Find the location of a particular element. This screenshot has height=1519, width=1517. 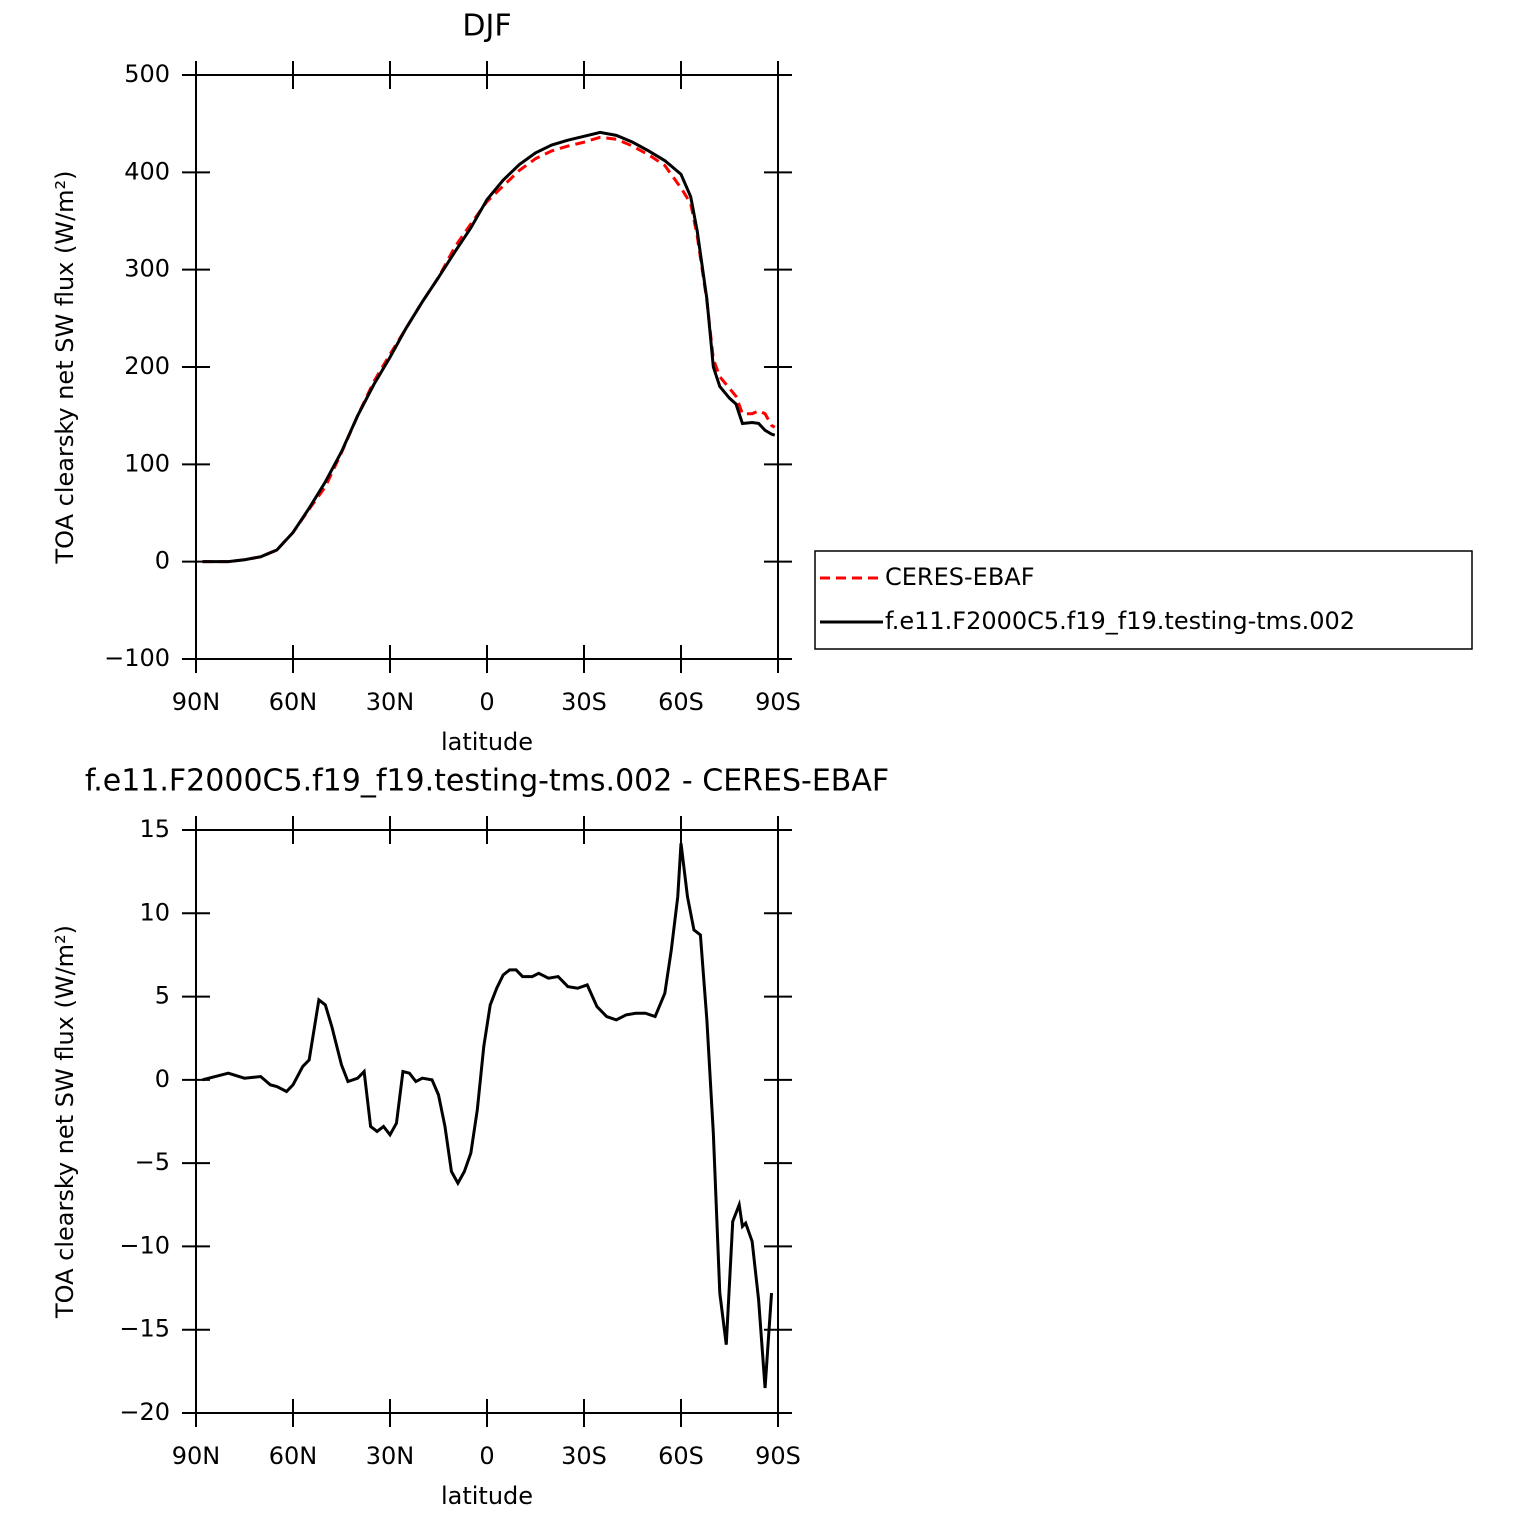

legend-label: CERES-EBAF is located at coordinates (960, 577).